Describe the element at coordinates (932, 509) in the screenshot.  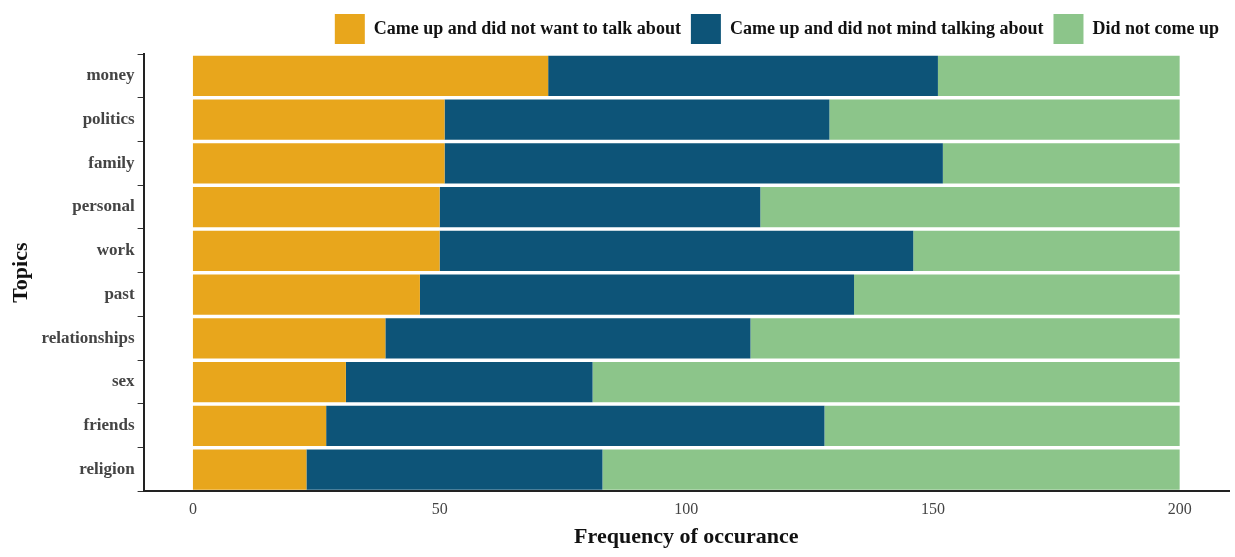
I see `x-tick-label: 150` at that location.